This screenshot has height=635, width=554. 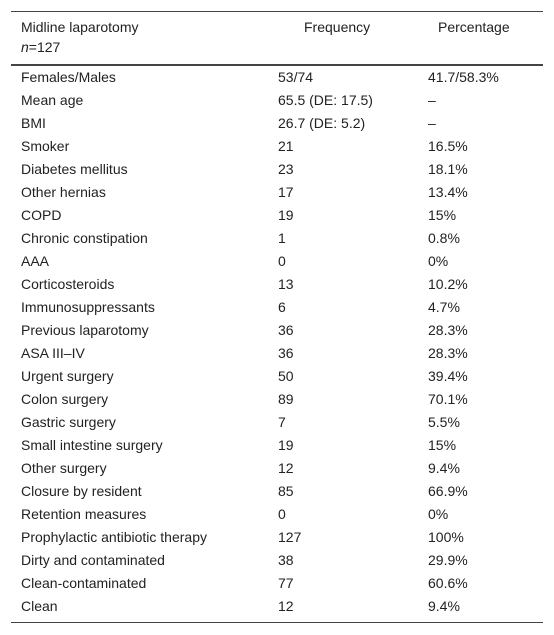 I want to click on row-label: Gastric surgery, so click(x=68, y=422).